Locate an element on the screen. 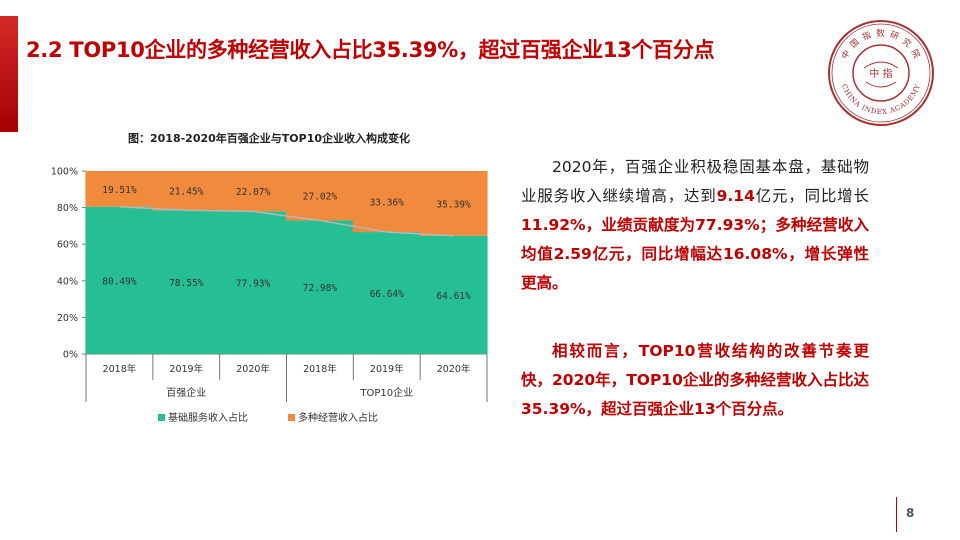 The image size is (960, 540). y-tick-label: 20% is located at coordinates (67, 318).